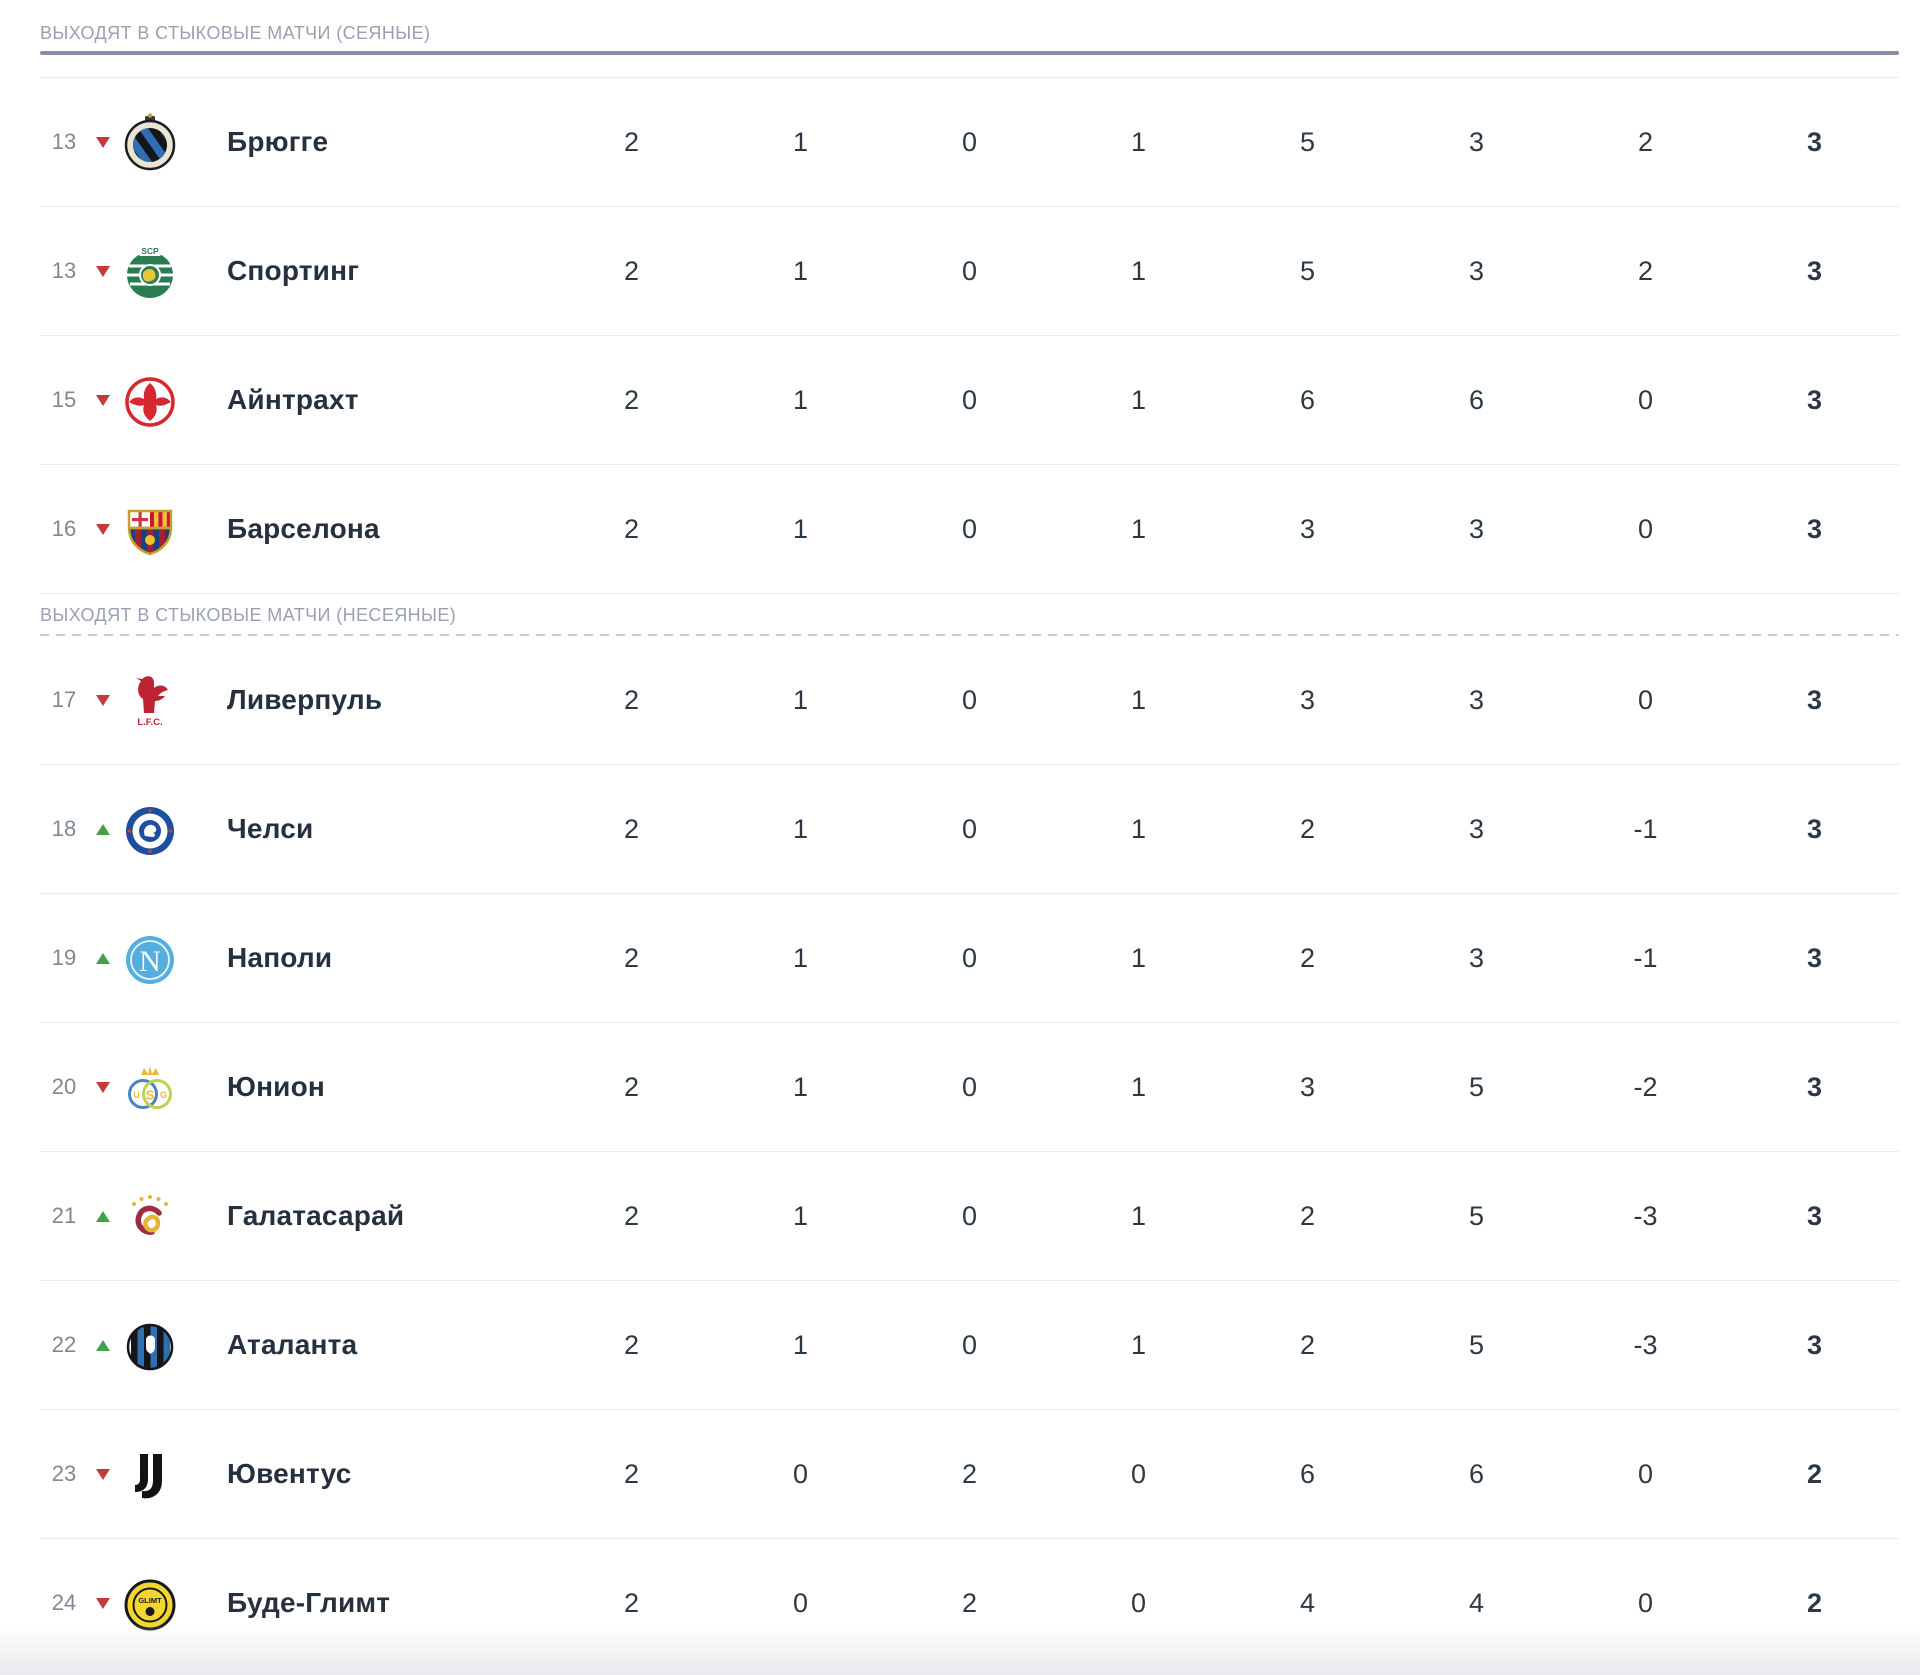 This screenshot has width=1920, height=1675. Describe the element at coordinates (1476, 1086) in the screenshot. I see `stat-goals-against: 5` at that location.